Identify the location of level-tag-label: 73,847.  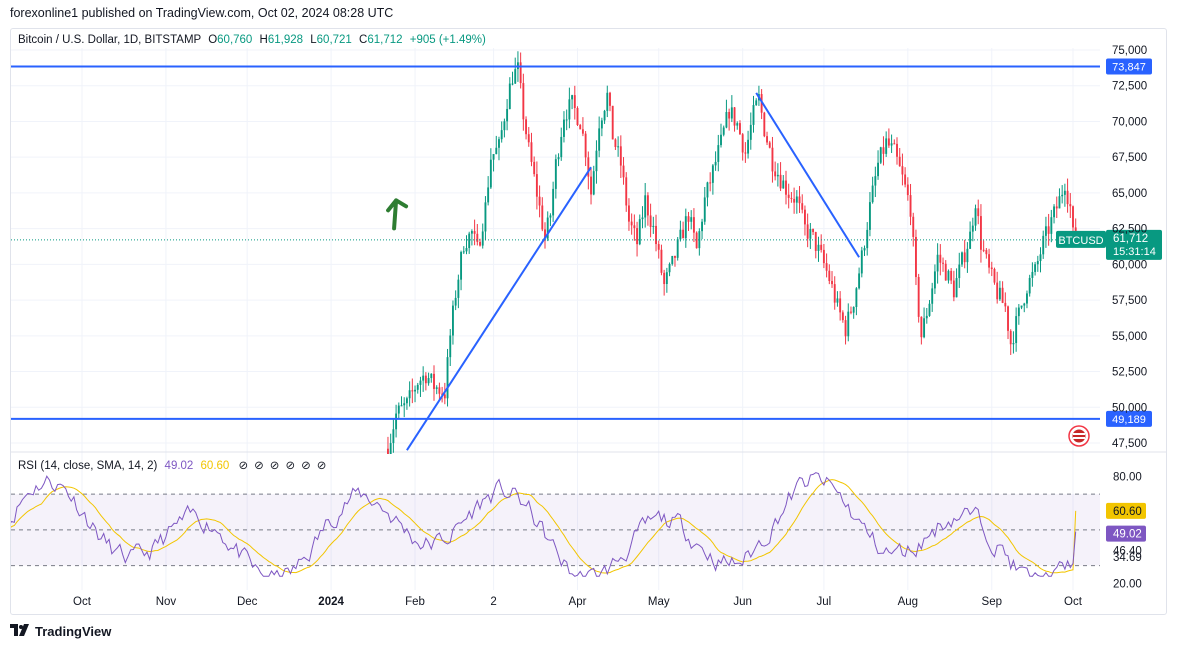
(1129, 67).